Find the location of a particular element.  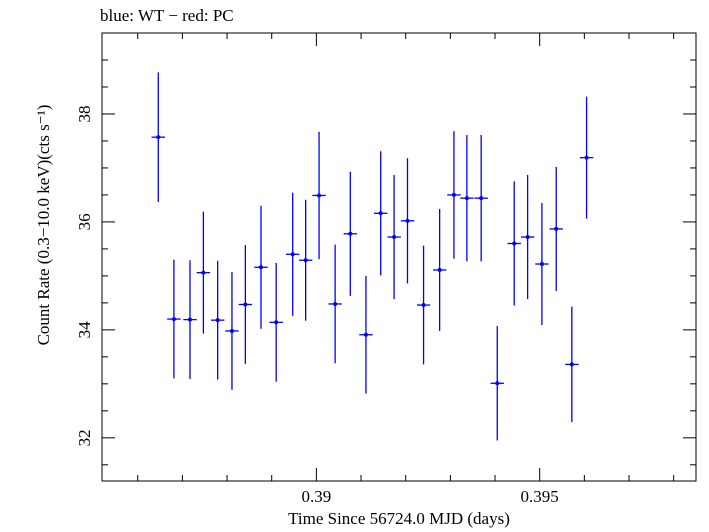

x-tick-label: 0.39 is located at coordinates (317, 496).